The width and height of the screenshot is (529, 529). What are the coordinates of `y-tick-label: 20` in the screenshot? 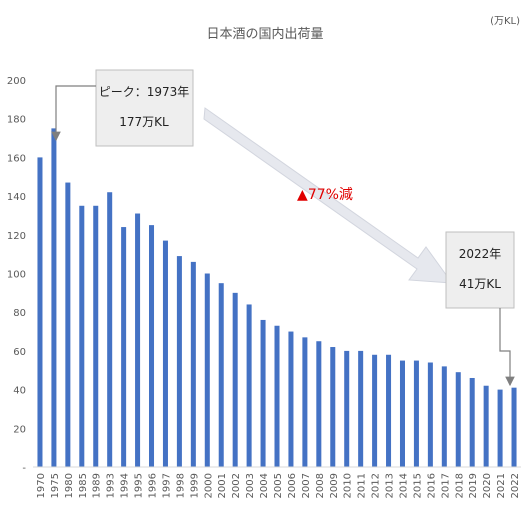 It's located at (19, 429).